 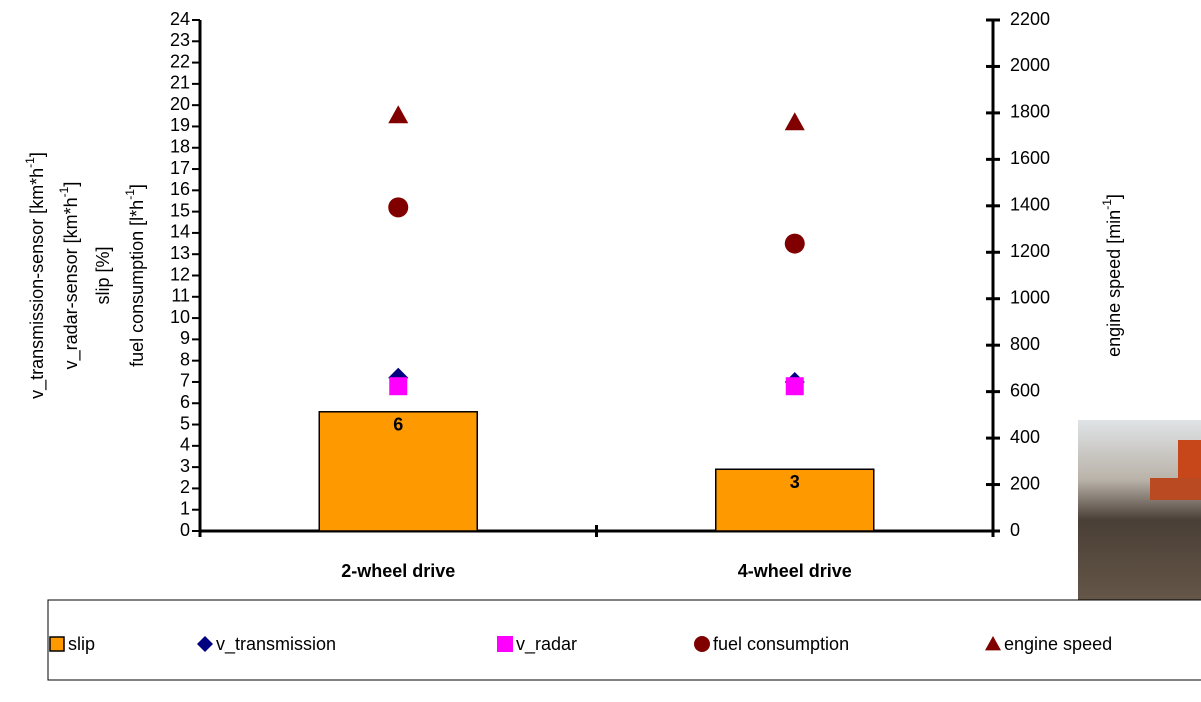 What do you see at coordinates (398, 571) in the screenshot?
I see `x-tick-label: 2-wheel drive` at bounding box center [398, 571].